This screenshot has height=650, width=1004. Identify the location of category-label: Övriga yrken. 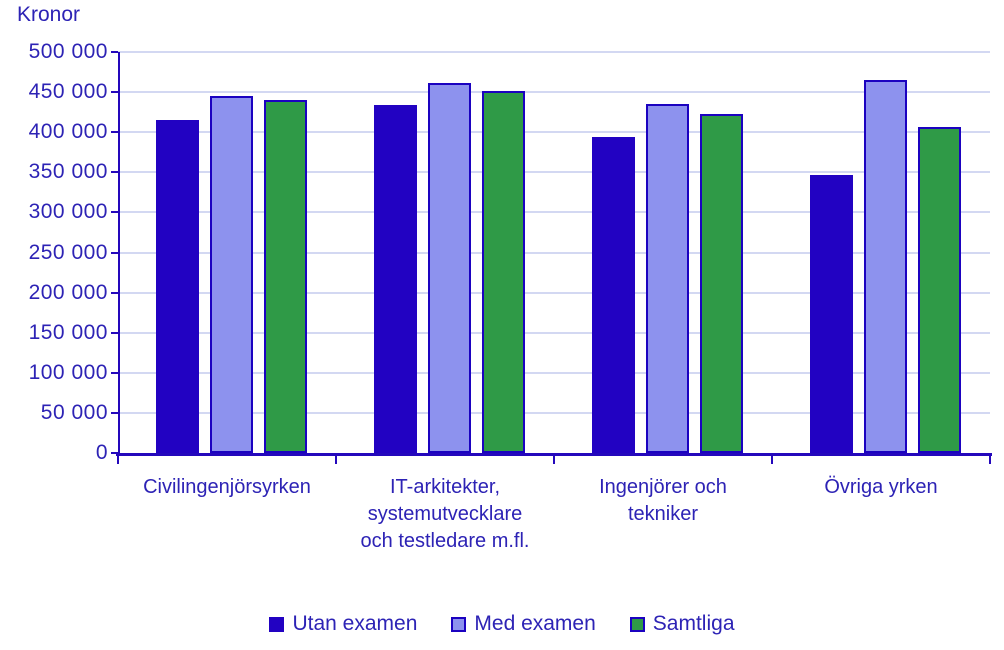
(881, 487).